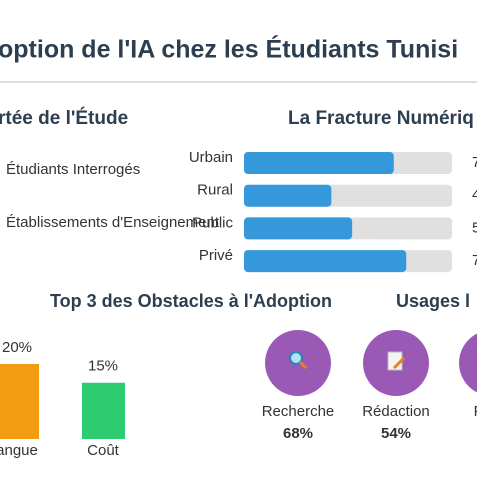 This screenshot has width=477, height=477. Describe the element at coordinates (474, 195) in the screenshot. I see `value-label: 42%` at that location.